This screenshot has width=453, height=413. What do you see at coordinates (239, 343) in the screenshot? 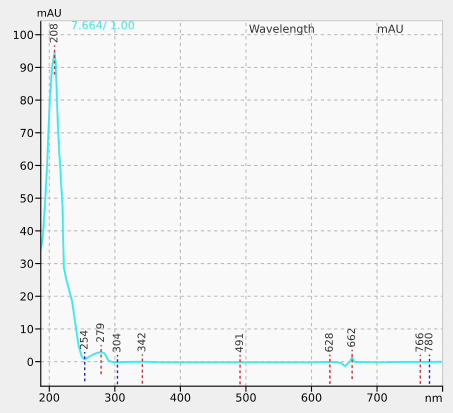
I see `annotation: 491` at bounding box center [239, 343].